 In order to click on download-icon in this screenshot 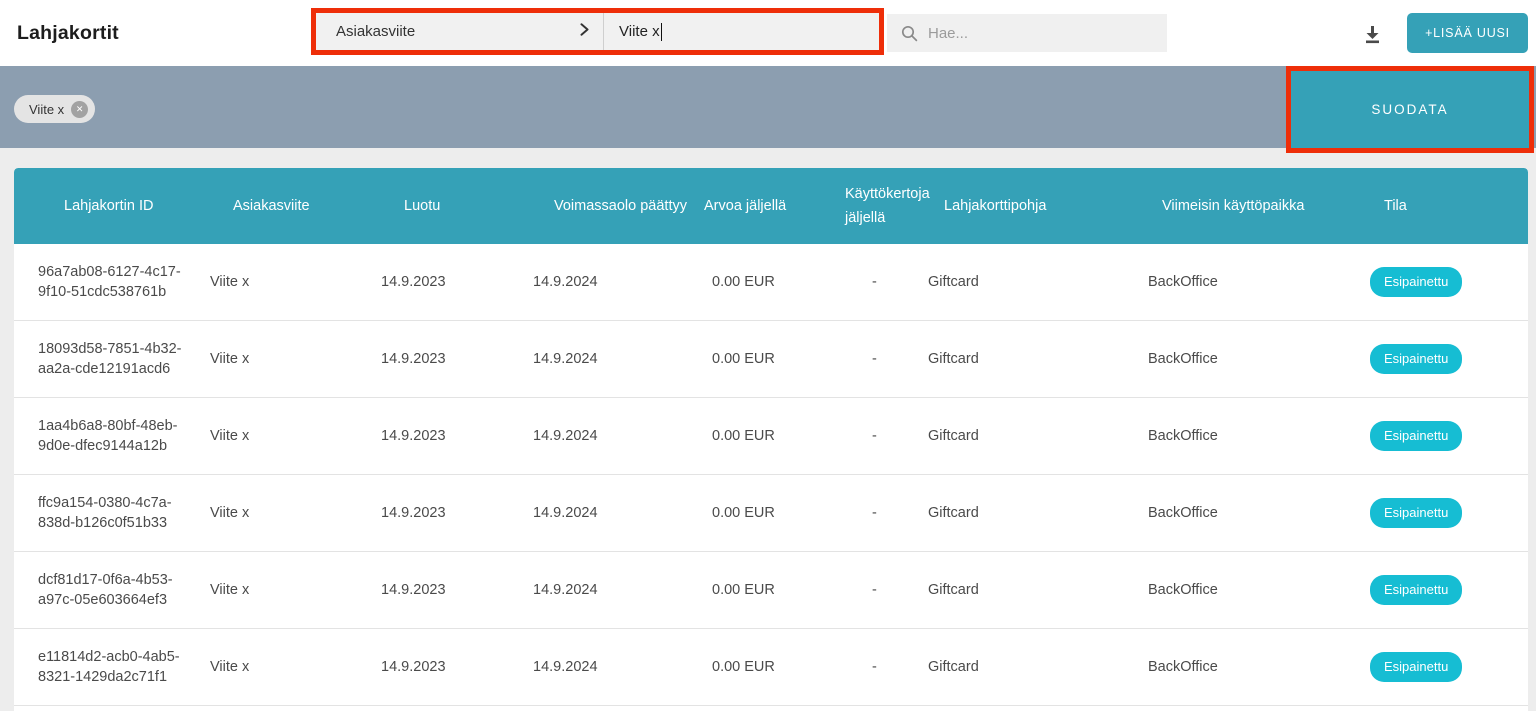, I will do `click(1372, 34)`.